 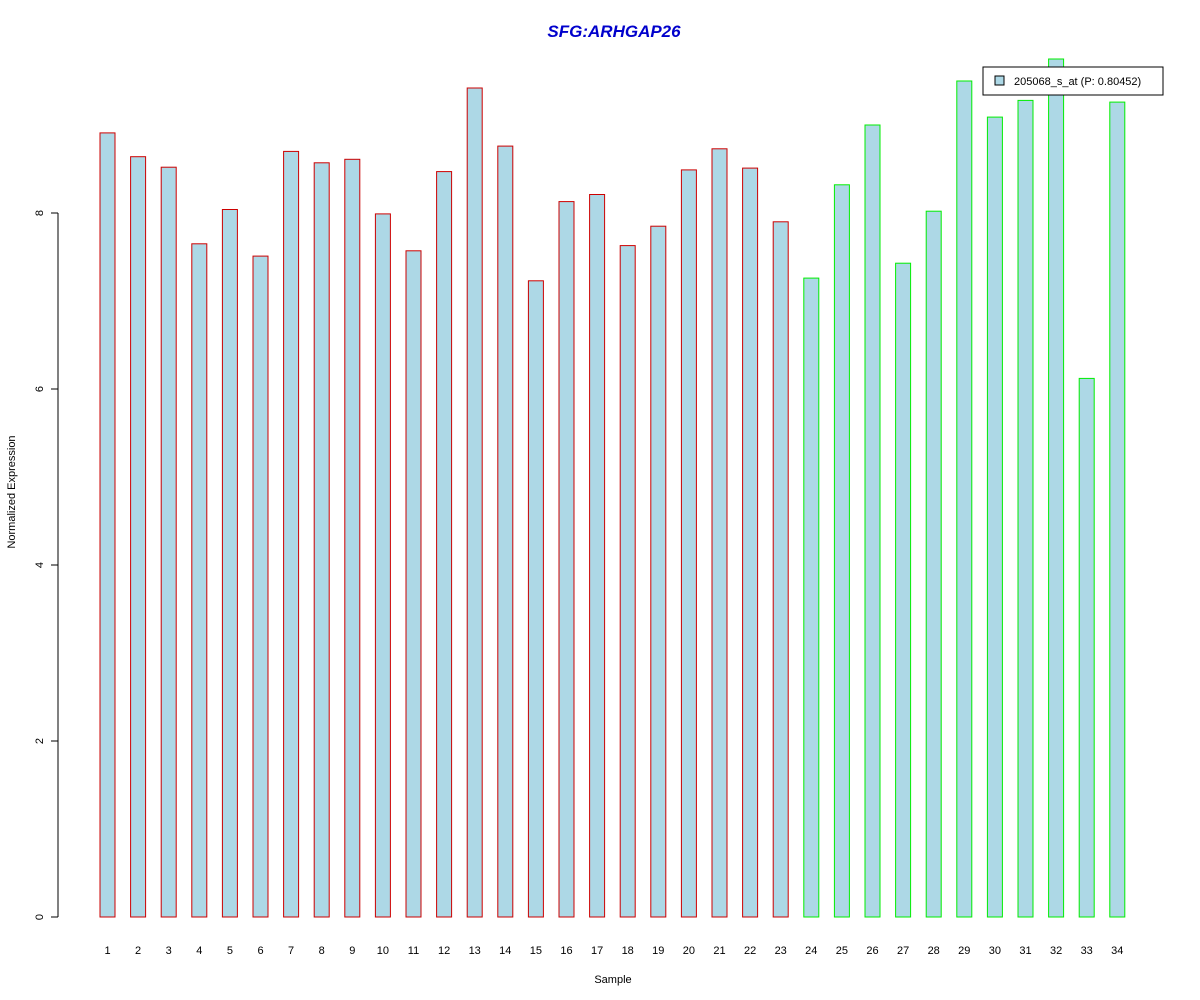 What do you see at coordinates (995, 951) in the screenshot?
I see `x-tick-label: 30` at bounding box center [995, 951].